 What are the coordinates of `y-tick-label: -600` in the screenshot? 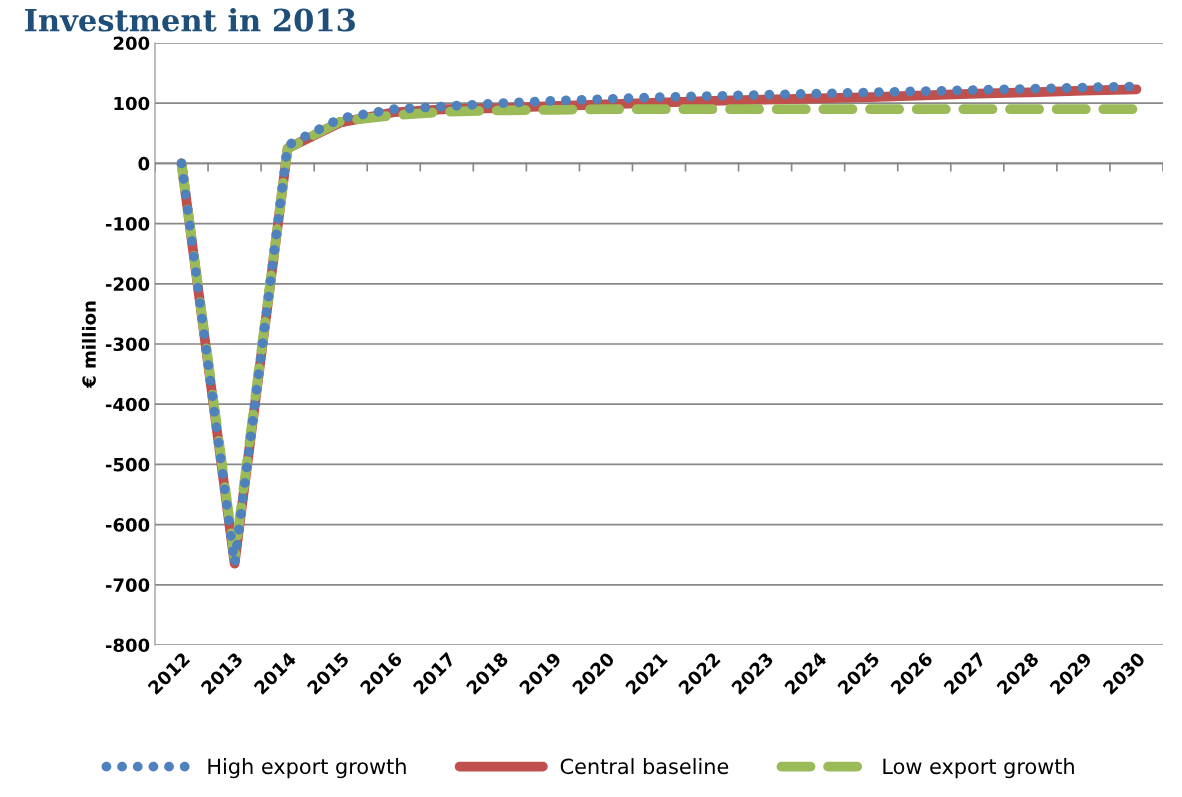 It's located at (127, 525).